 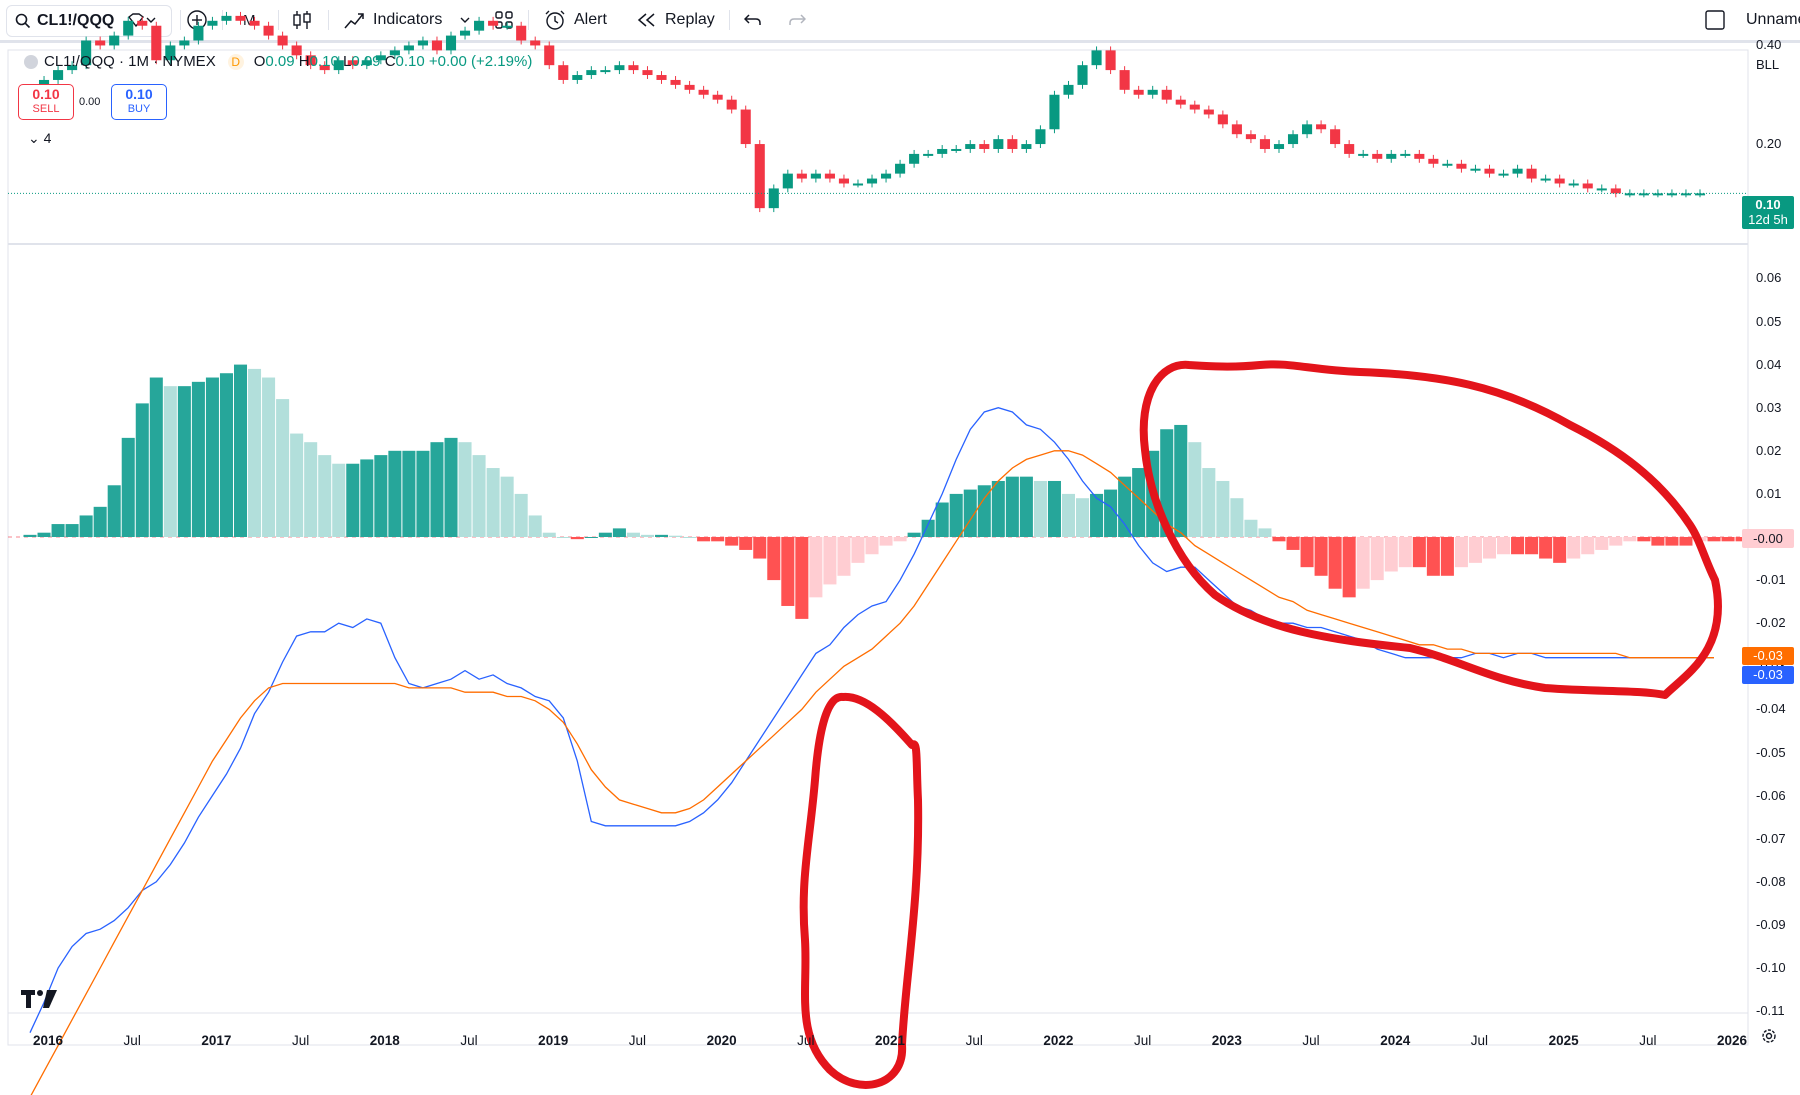 I want to click on redo-icon, so click(x=797, y=20).